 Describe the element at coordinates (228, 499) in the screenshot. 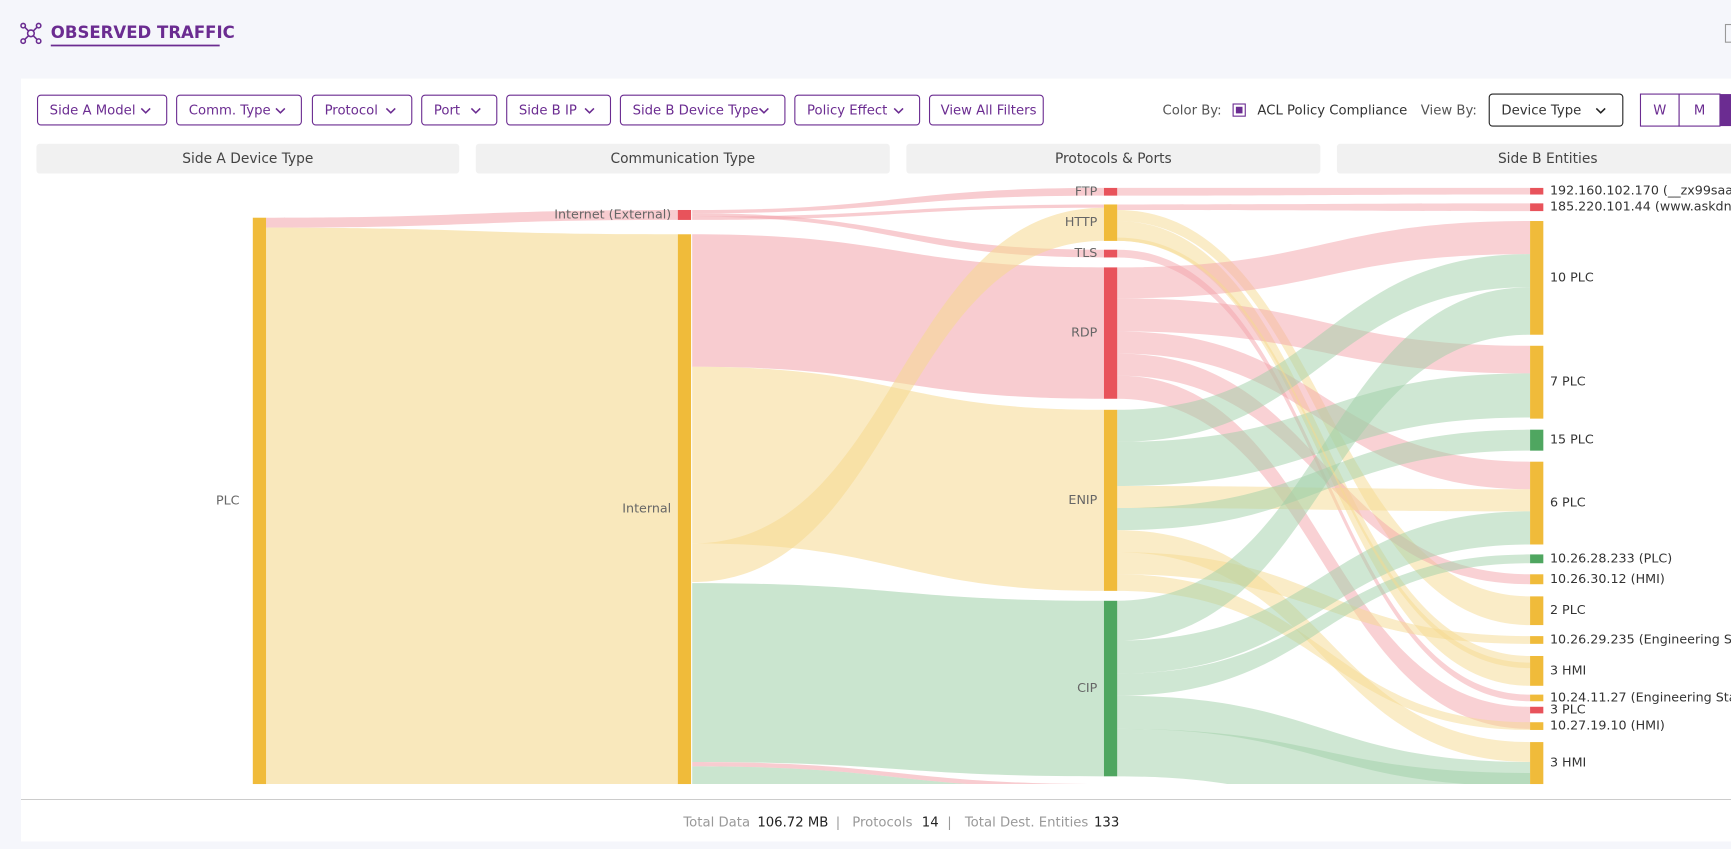

I see `node-label: PLC` at that location.